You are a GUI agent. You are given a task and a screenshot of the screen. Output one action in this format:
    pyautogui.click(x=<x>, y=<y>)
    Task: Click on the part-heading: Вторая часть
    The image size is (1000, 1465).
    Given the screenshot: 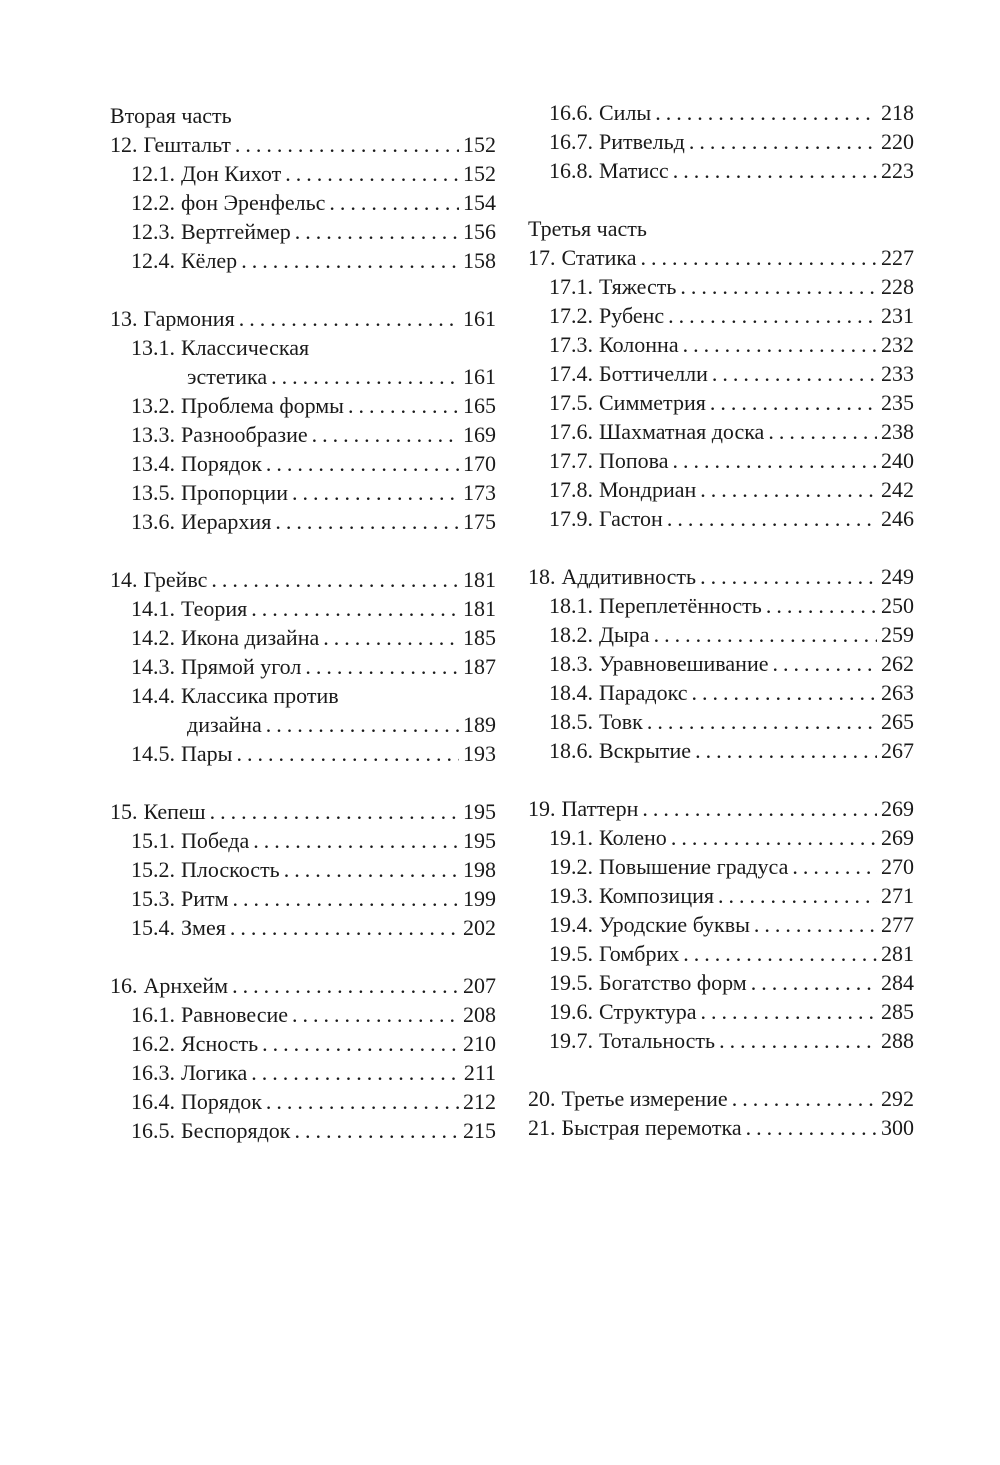 What is the action you would take?
    pyautogui.click(x=303, y=115)
    